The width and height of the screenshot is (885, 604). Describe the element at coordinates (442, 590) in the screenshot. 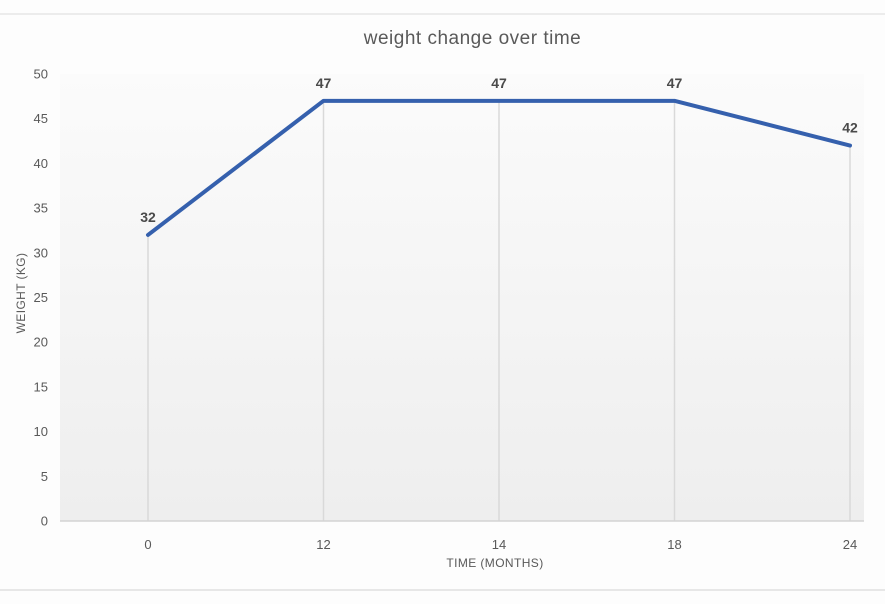

I see `sheet-gridline-bottom` at that location.